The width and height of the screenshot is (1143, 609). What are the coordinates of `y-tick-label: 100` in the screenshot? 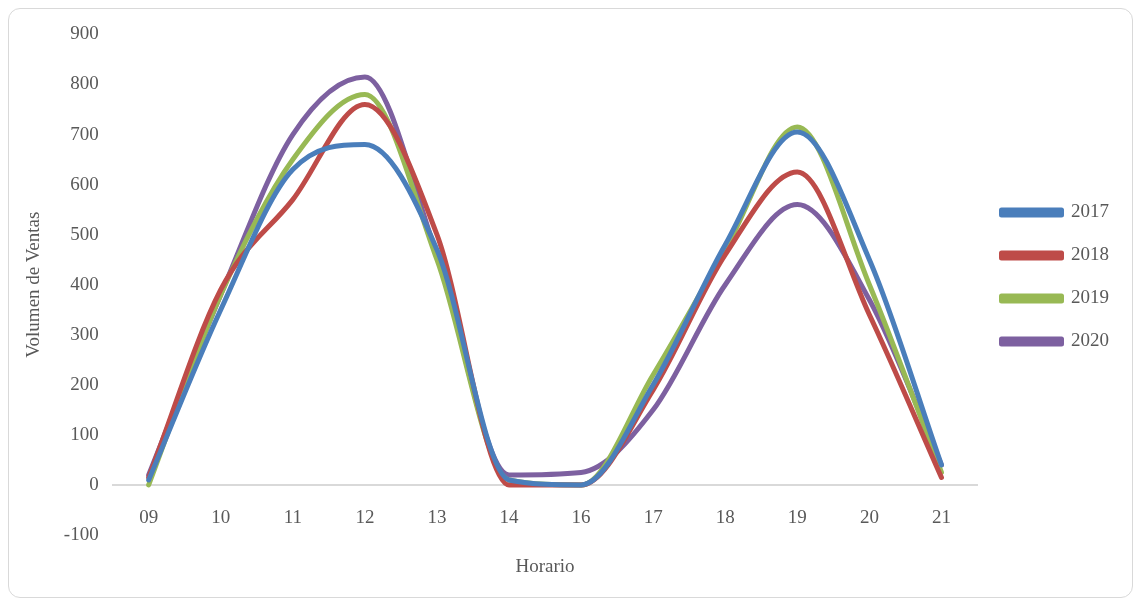 It's located at (84, 433).